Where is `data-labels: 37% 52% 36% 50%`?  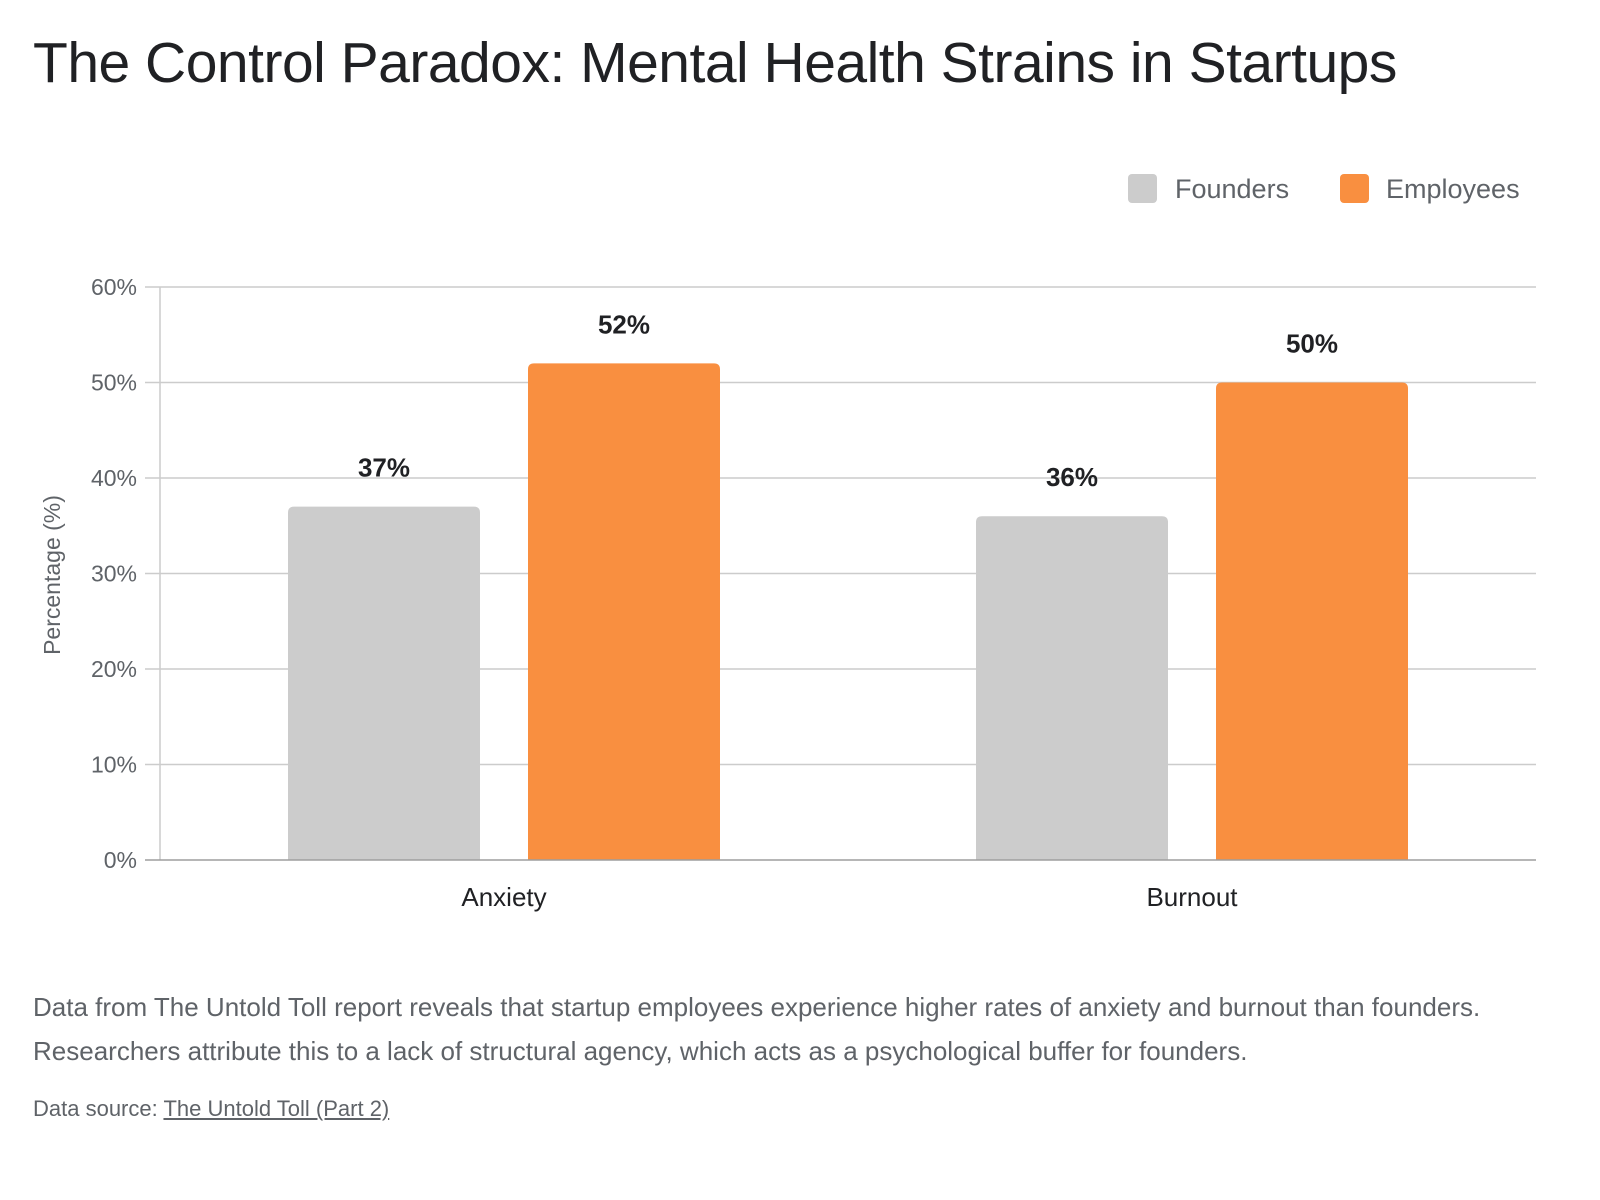
data-labels: 37% 52% 36% 50% is located at coordinates (848, 400).